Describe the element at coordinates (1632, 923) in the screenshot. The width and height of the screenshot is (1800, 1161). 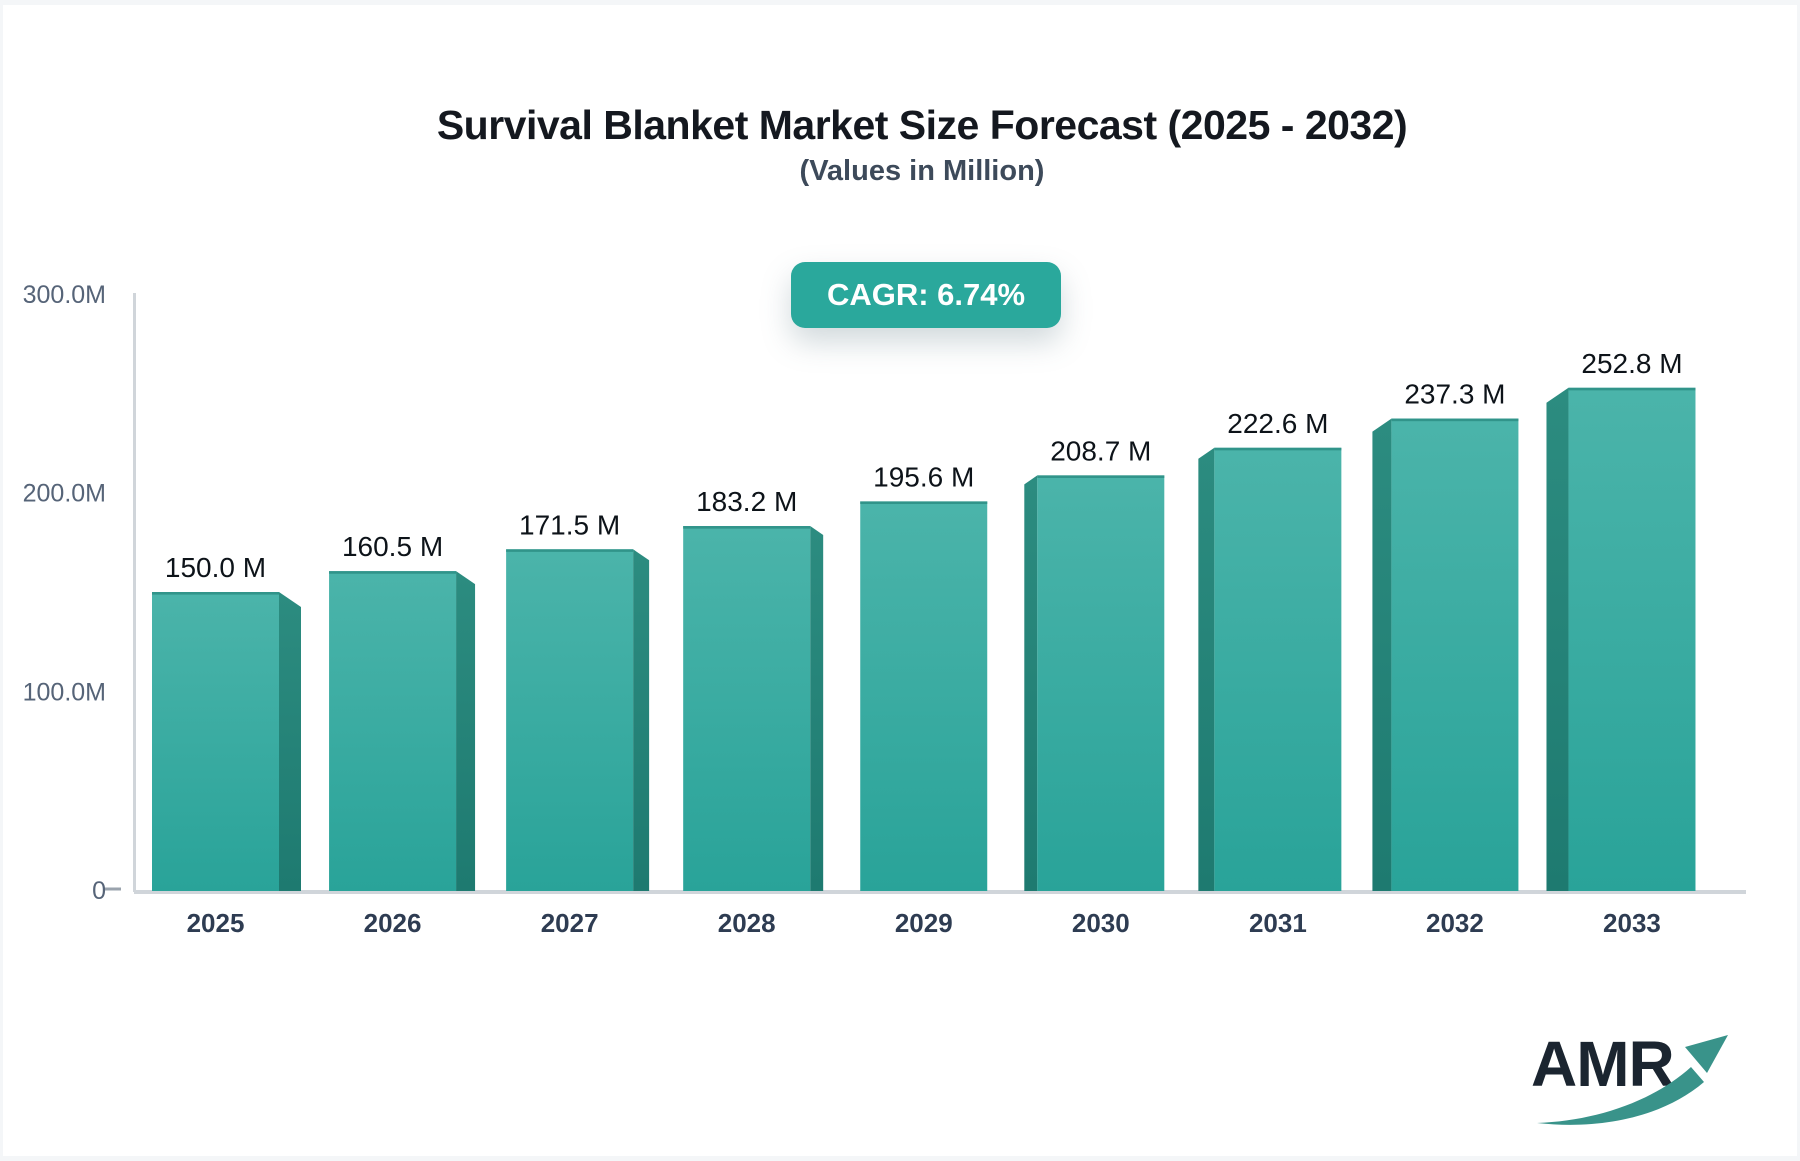
I see `x-axis-label: 2033` at that location.